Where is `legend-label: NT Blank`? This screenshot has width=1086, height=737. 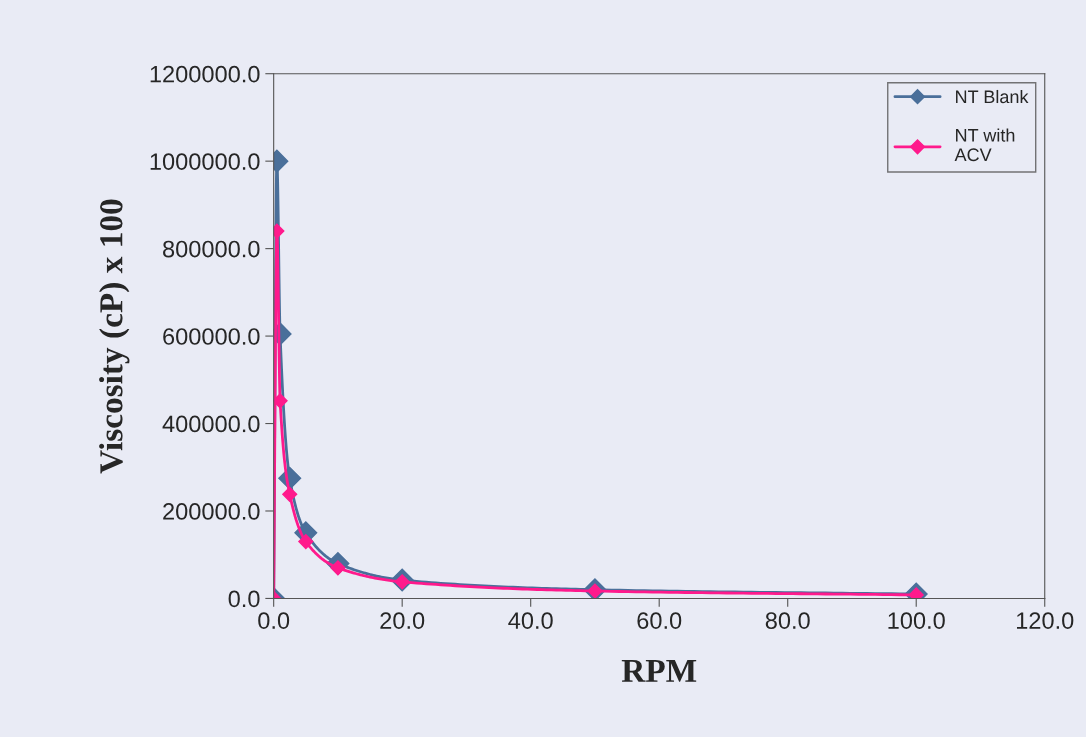
legend-label: NT Blank is located at coordinates (992, 96).